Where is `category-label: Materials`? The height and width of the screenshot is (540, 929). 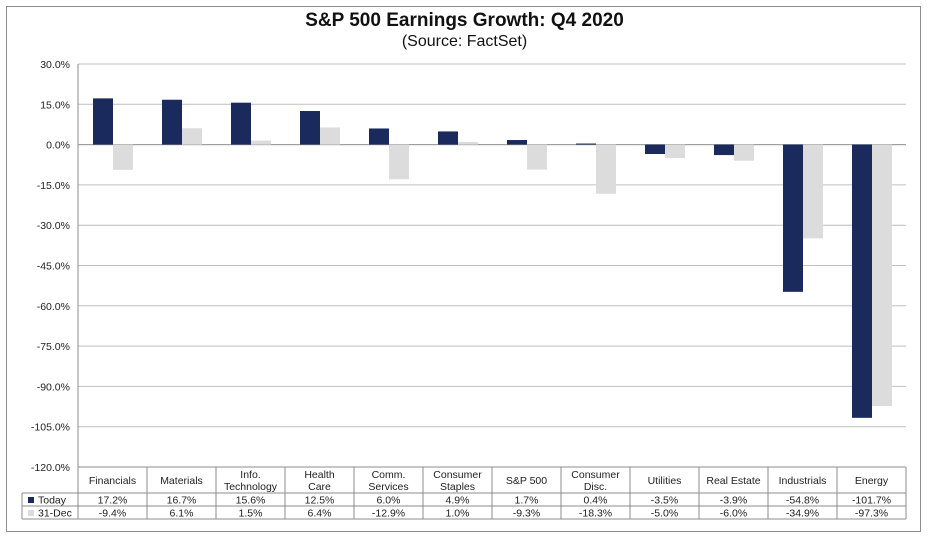
category-label: Materials is located at coordinates (181, 481).